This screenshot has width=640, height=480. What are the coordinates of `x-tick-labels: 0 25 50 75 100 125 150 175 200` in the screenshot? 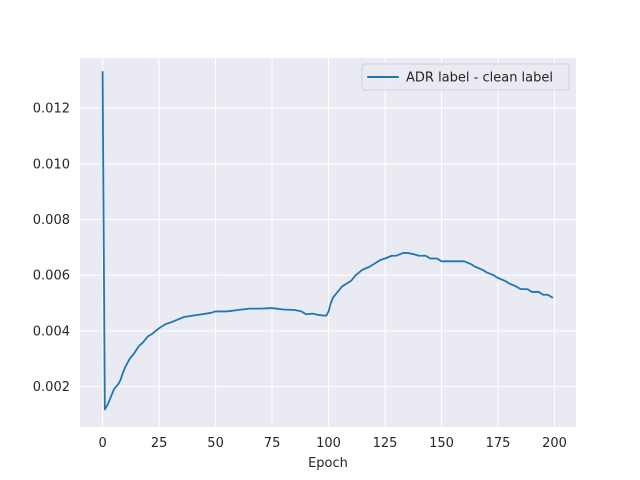 It's located at (332, 443).